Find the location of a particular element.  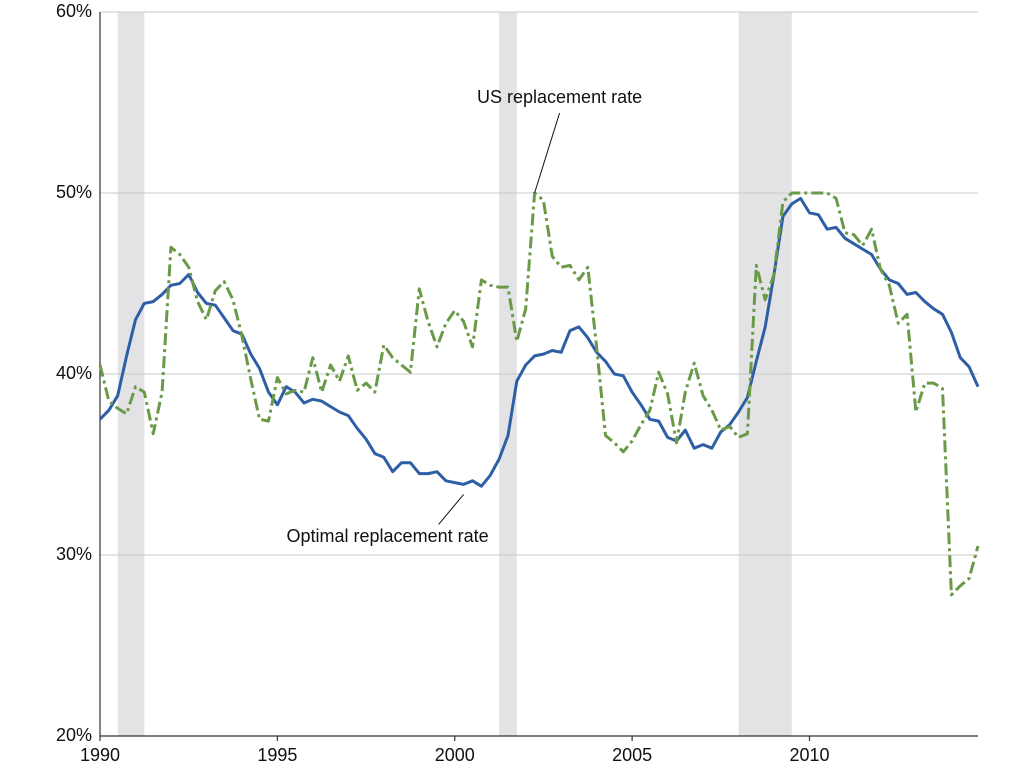

x-tick-label: 1995 is located at coordinates (277, 755).